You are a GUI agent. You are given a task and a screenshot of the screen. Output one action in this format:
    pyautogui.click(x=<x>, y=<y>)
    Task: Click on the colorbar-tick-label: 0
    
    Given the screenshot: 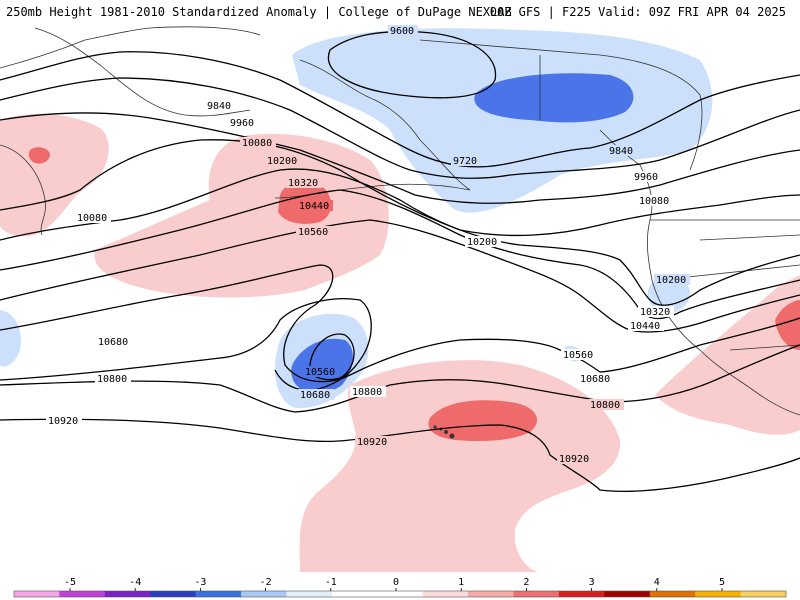 What is the action you would take?
    pyautogui.click(x=396, y=582)
    